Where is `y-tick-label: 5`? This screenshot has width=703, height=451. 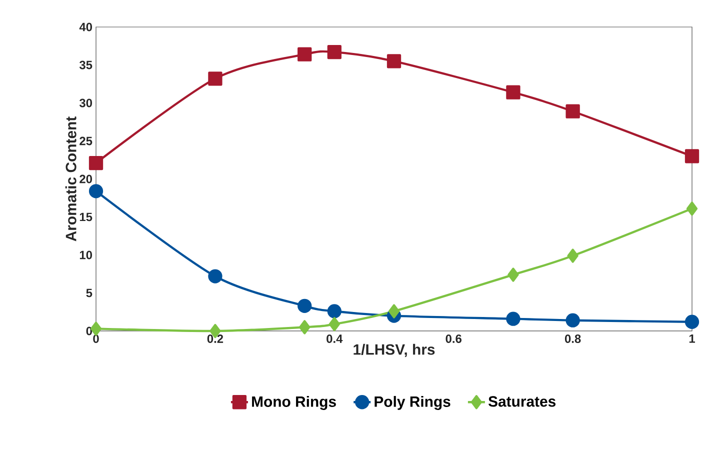 y-tick-label: 5 is located at coordinates (89, 293).